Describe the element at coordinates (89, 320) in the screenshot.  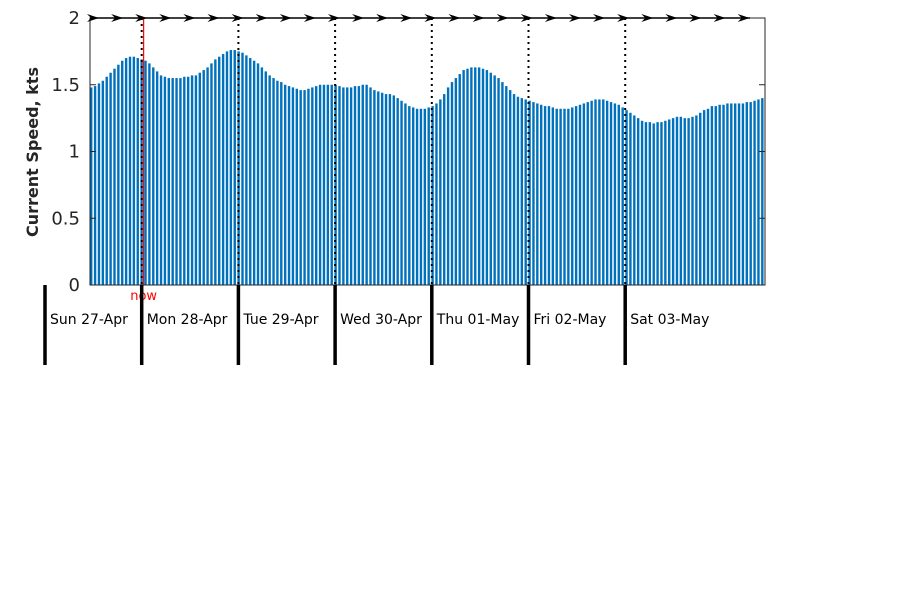
I see `day-label: Sun 27-Apr` at that location.